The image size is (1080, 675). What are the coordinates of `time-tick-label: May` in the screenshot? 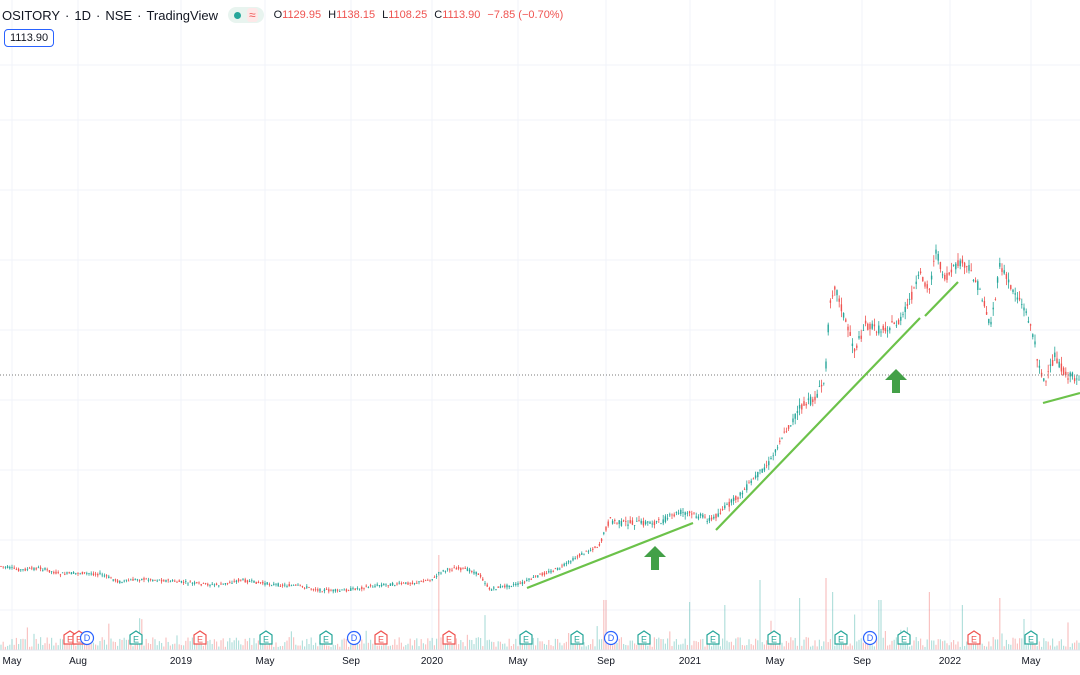 It's located at (518, 661).